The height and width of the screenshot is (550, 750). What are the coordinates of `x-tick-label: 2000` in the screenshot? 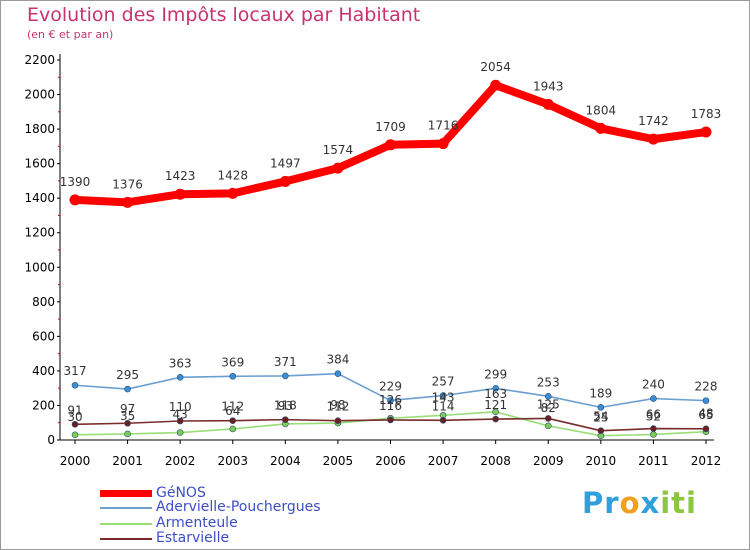 It's located at (75, 461).